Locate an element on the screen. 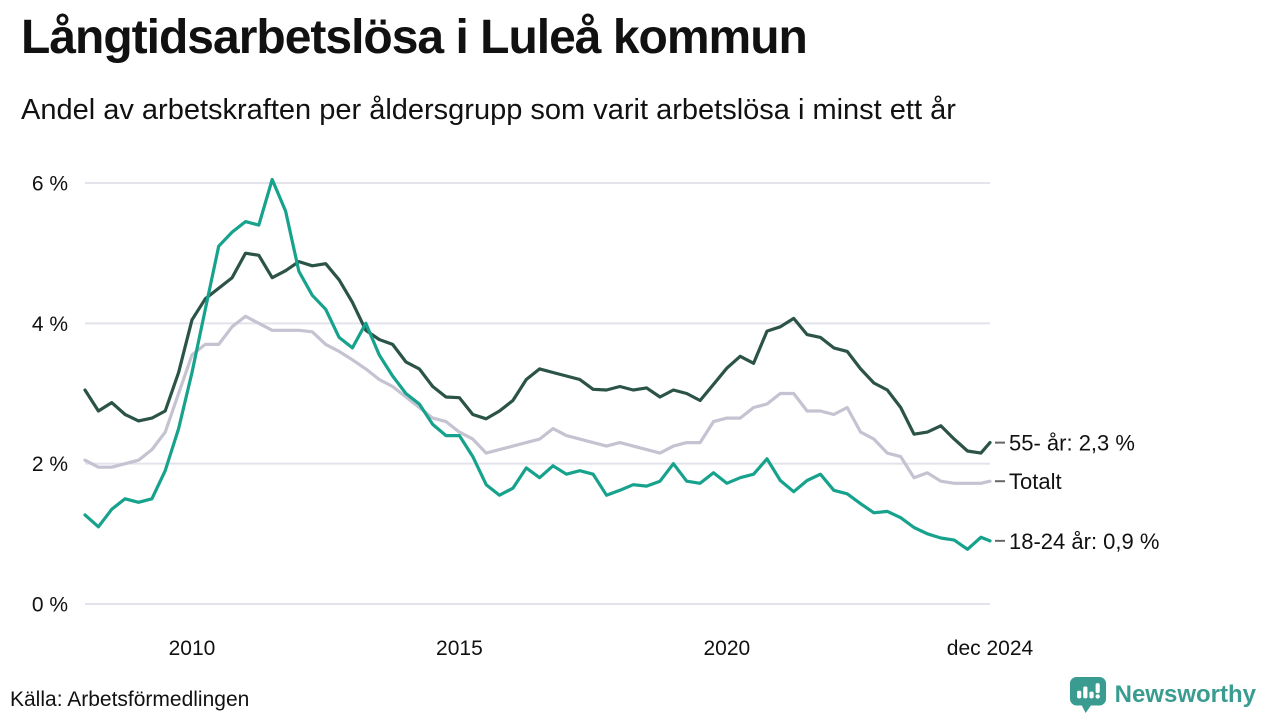 The height and width of the screenshot is (720, 1280). y-tick-label: 2 % is located at coordinates (50, 464).